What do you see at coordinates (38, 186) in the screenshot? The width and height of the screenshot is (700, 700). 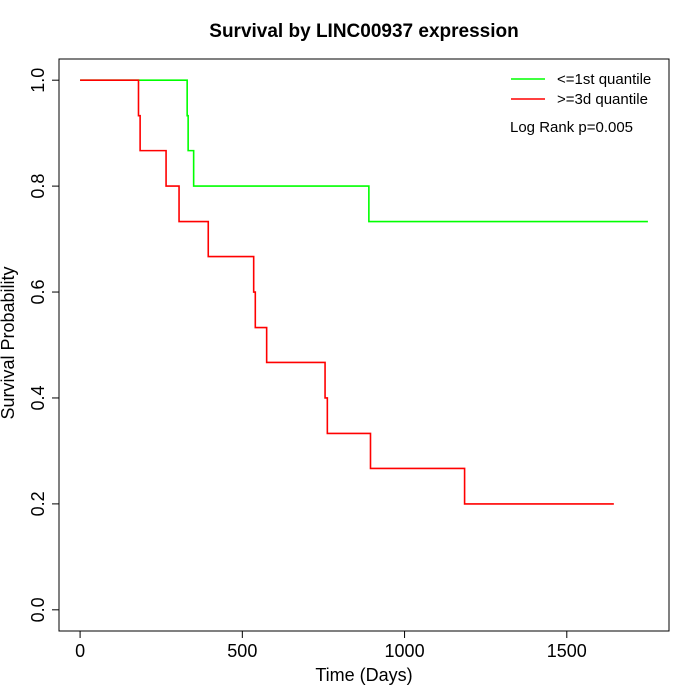 I see `y-tick-label: 0.8` at bounding box center [38, 186].